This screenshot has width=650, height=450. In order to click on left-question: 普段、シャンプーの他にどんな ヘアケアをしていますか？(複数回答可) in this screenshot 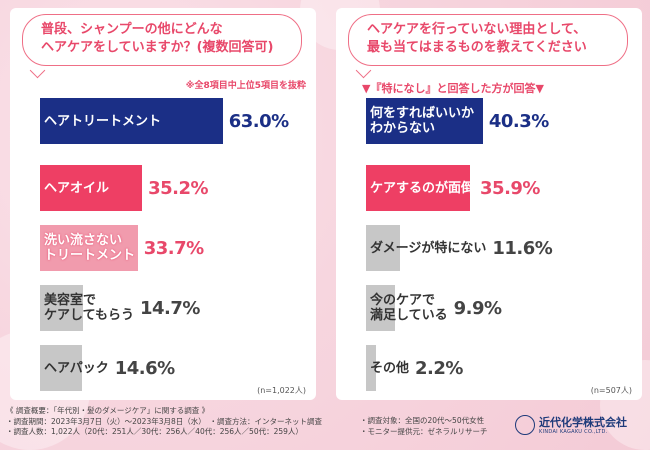, I will do `click(162, 40)`.